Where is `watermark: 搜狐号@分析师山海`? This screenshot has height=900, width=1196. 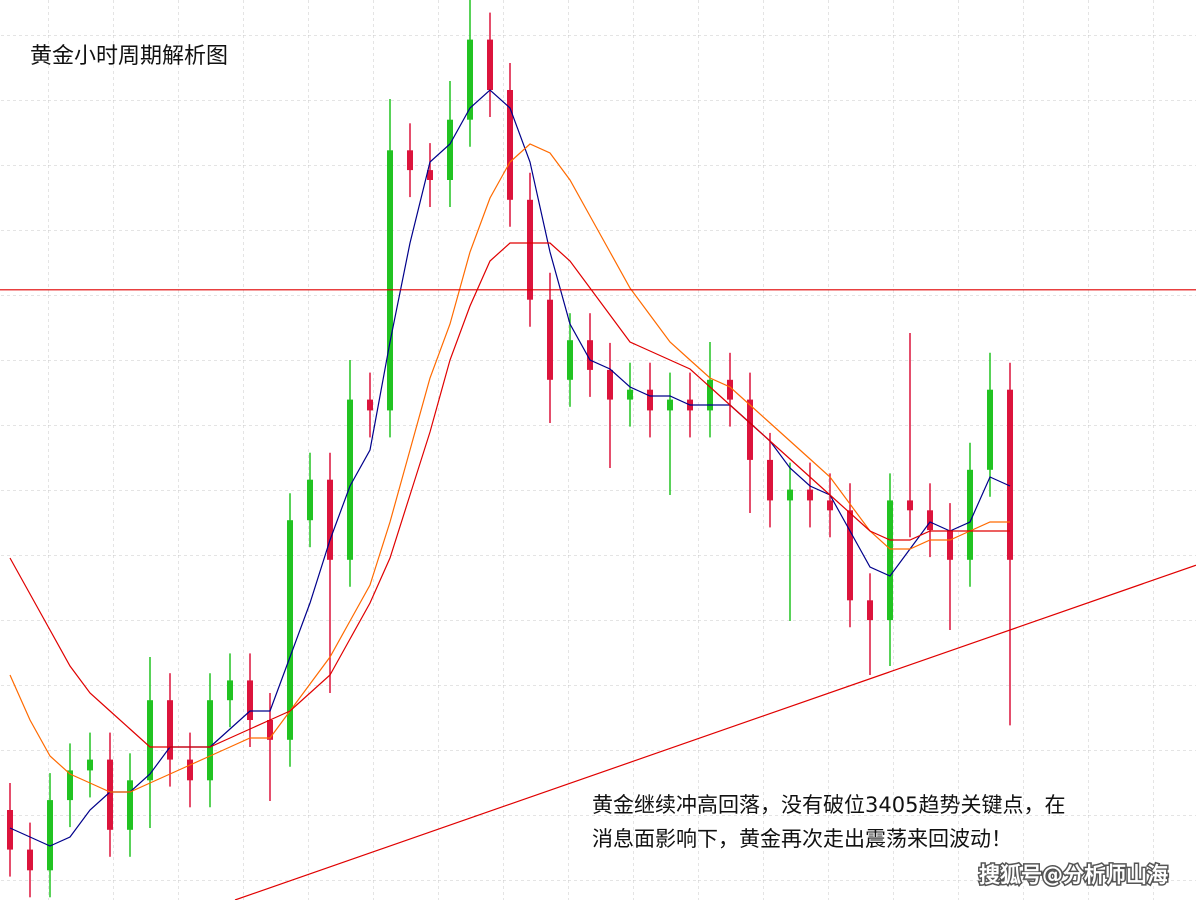 watermark: 搜狐号@分析师山海 is located at coordinates (1073, 875).